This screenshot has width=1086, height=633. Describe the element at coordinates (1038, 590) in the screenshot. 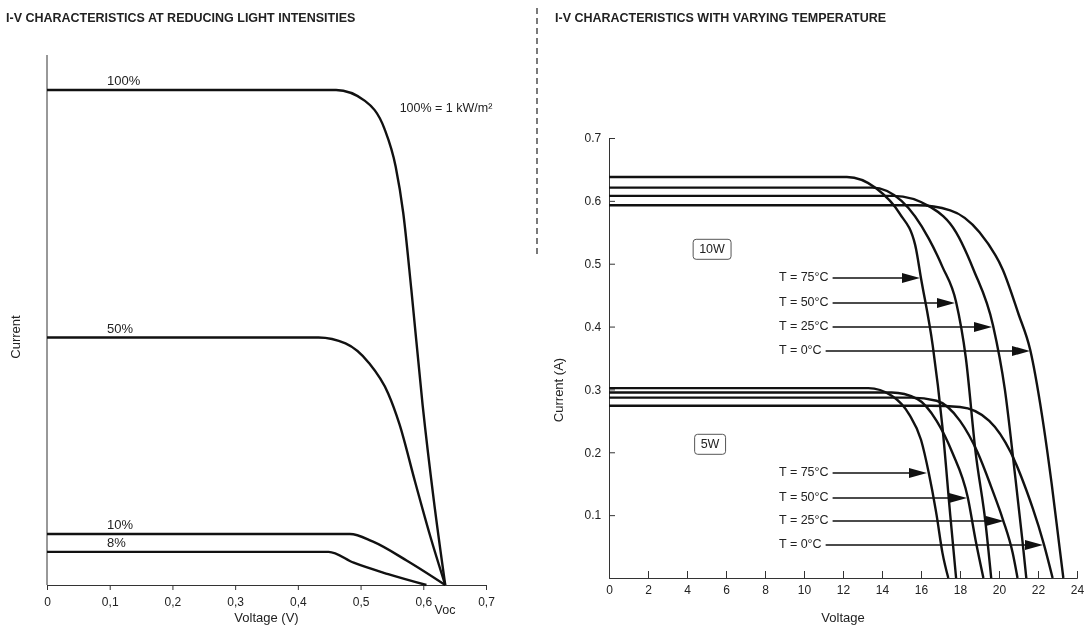

I see `x-tick-label: 22` at that location.